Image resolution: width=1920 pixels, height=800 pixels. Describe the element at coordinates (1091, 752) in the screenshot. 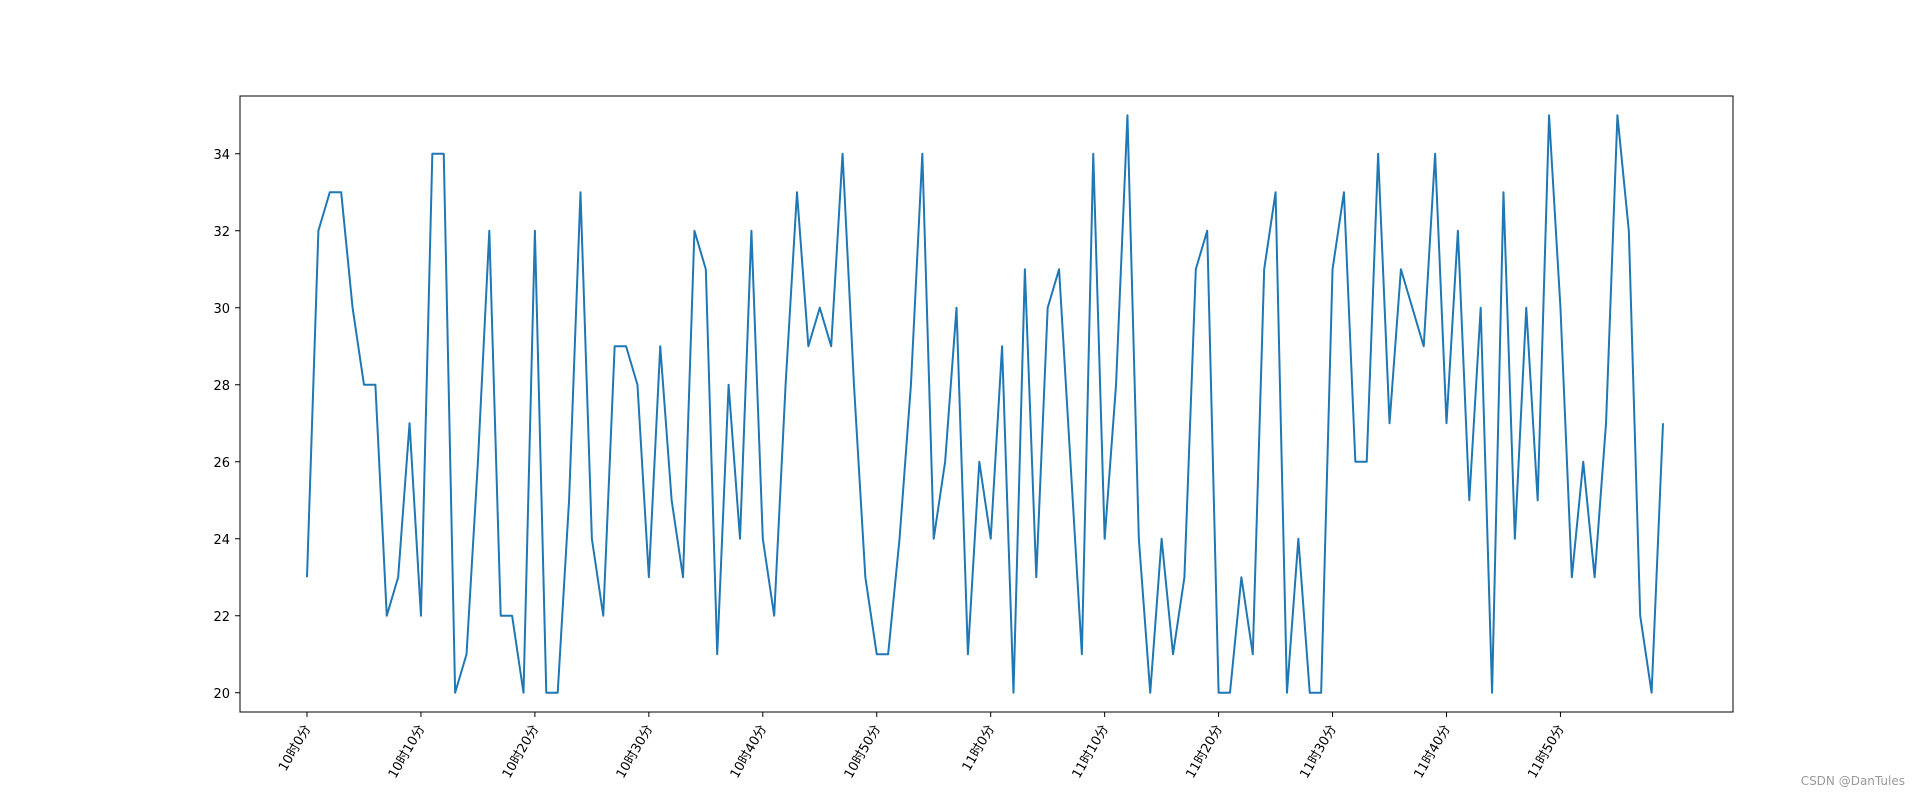

I see `x-tick-label: 11时10分` at that location.